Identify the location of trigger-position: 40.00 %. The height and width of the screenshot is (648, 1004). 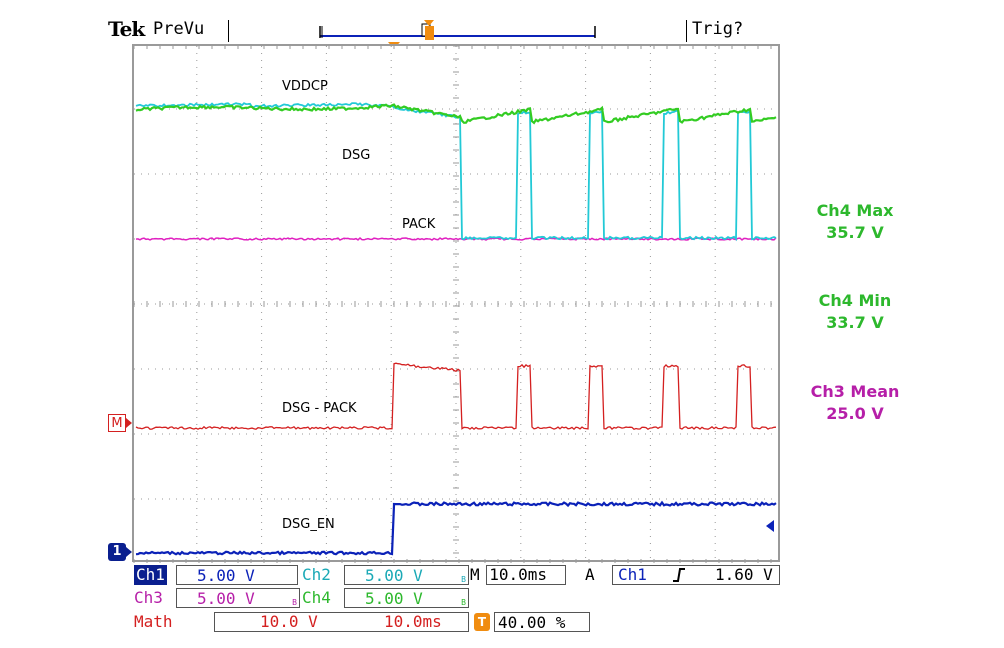
(542, 622).